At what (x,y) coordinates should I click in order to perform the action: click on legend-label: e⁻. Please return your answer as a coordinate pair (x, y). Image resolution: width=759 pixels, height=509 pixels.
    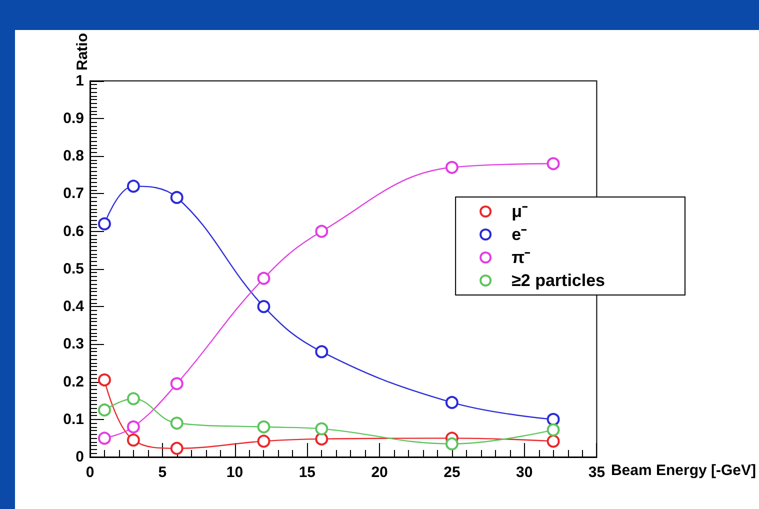
    Looking at the image, I should click on (520, 234).